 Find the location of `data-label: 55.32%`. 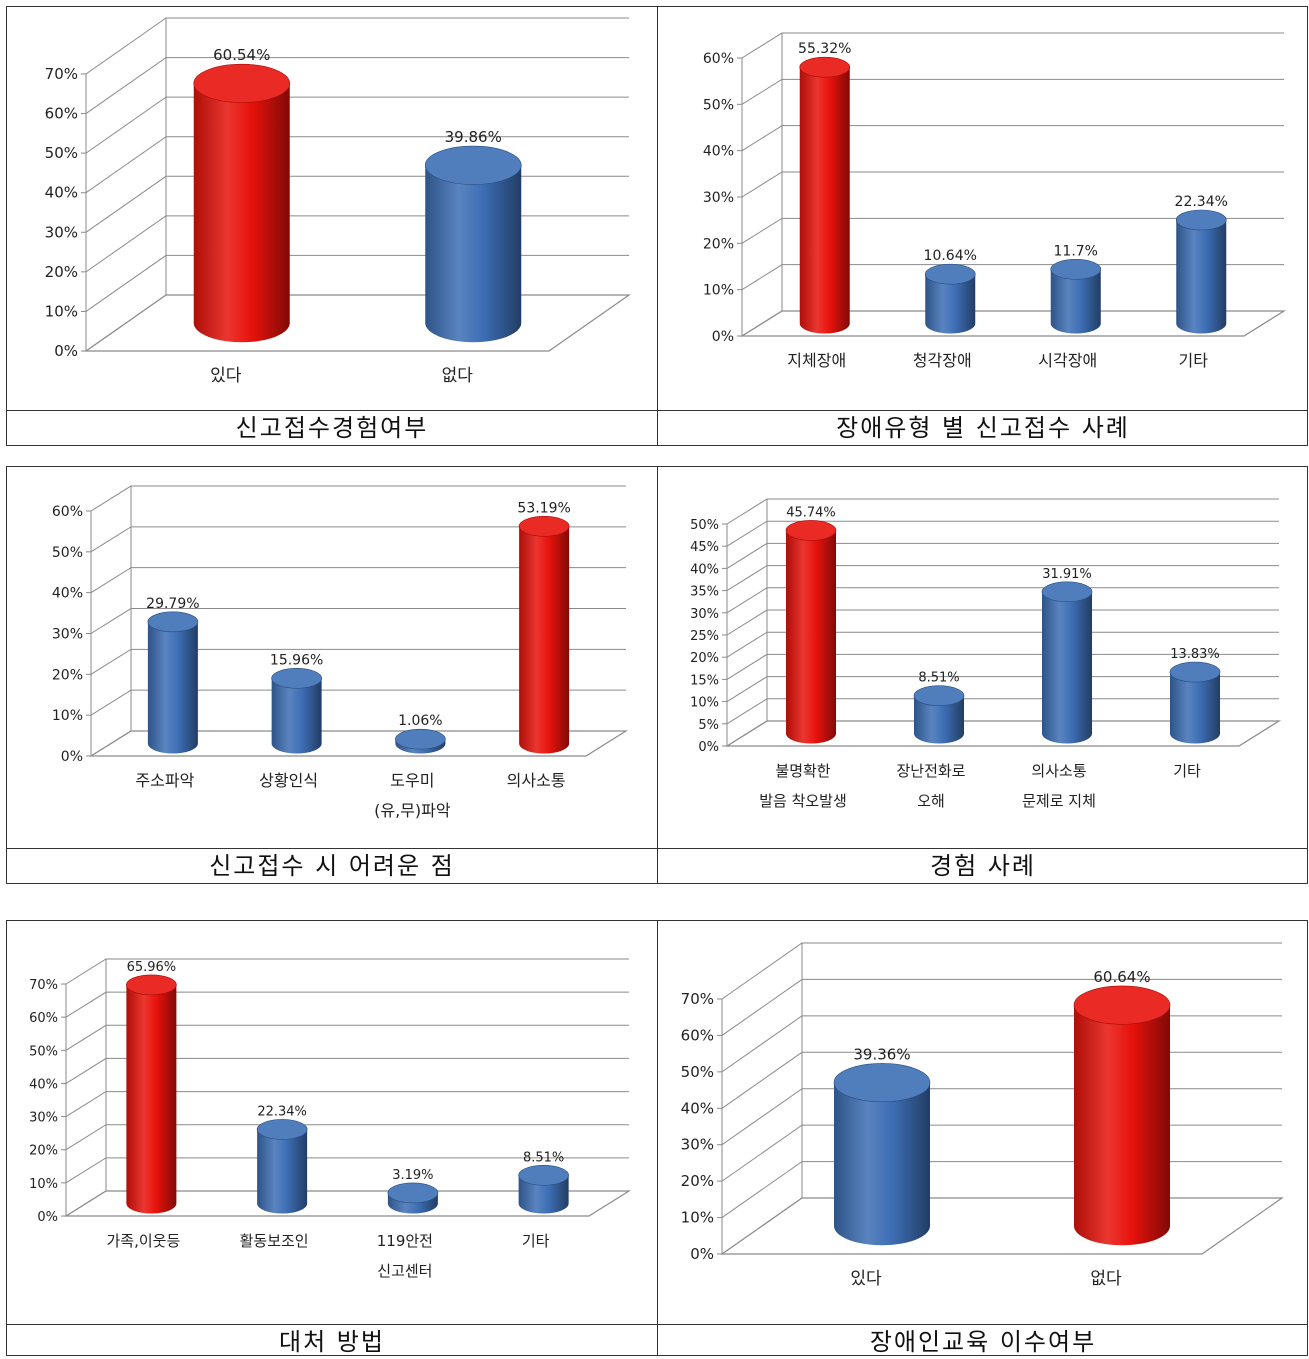

data-label: 55.32% is located at coordinates (824, 49).